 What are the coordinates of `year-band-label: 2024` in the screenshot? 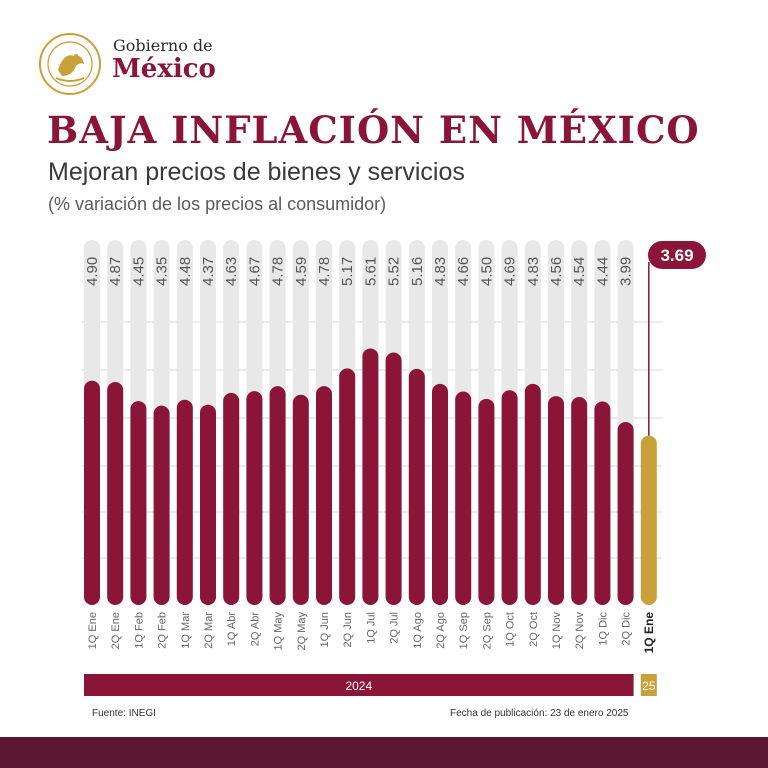 It's located at (358, 686).